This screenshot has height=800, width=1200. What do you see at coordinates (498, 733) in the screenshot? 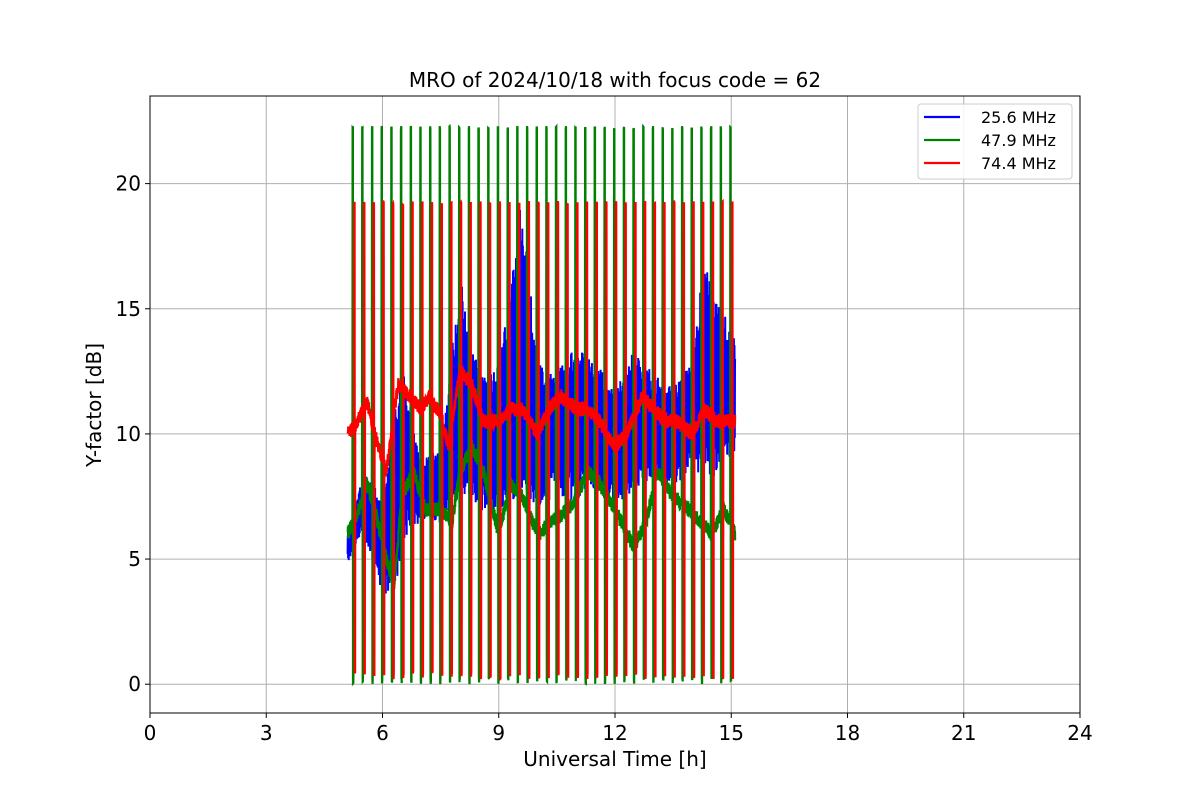
I see `x-tick-label: 9` at bounding box center [498, 733].